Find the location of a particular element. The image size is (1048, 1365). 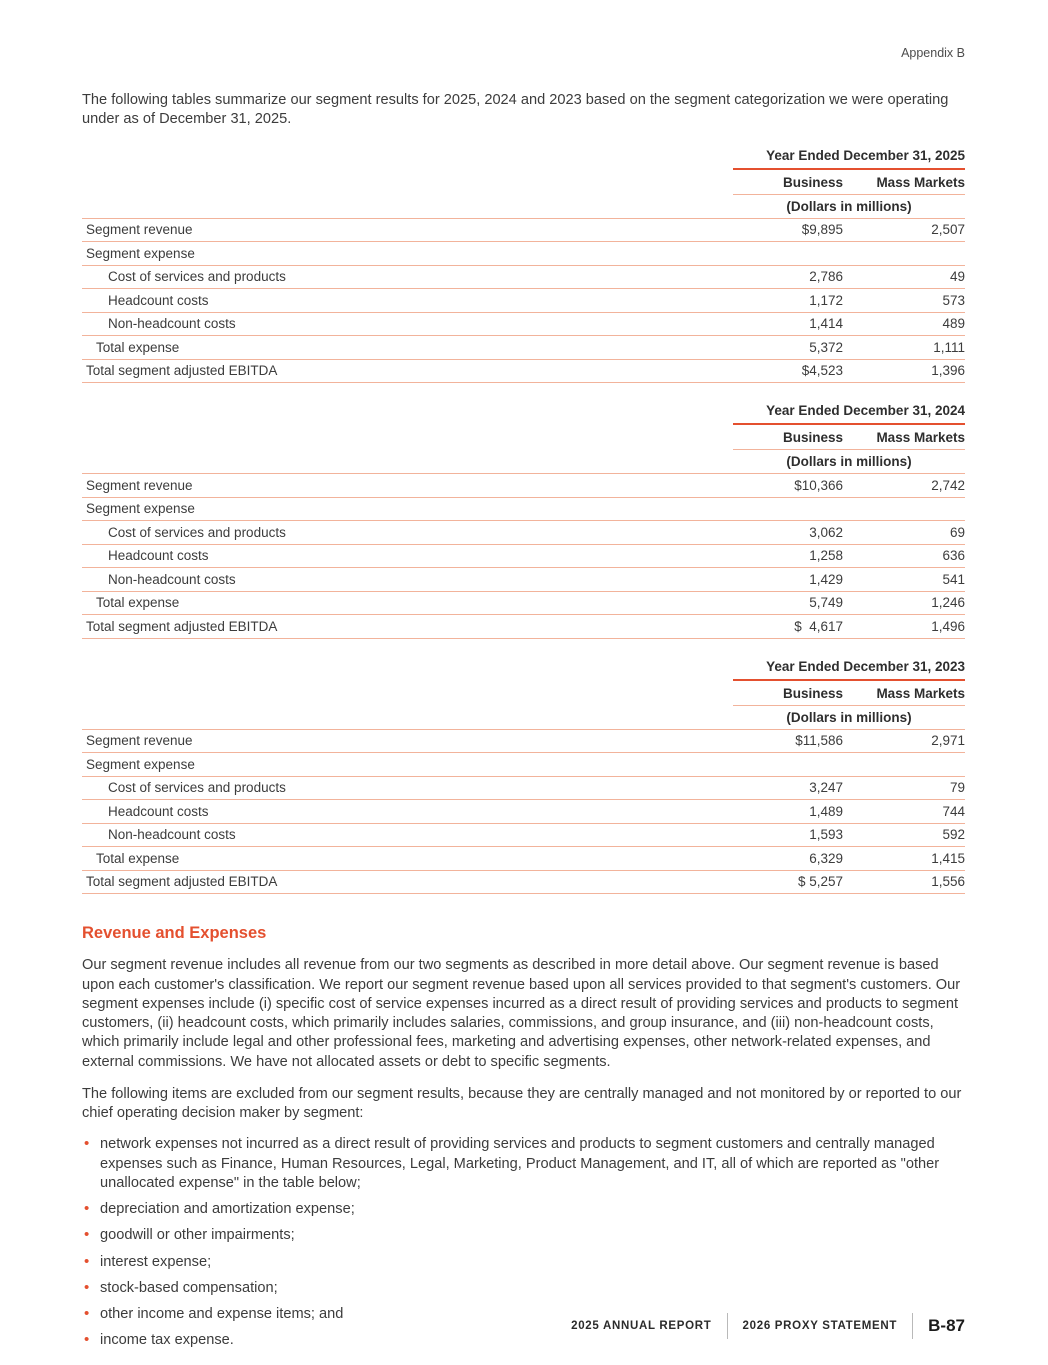

footer-proxy-statement-label: 2026 PROXY STATEMENT is located at coordinates (820, 1326).